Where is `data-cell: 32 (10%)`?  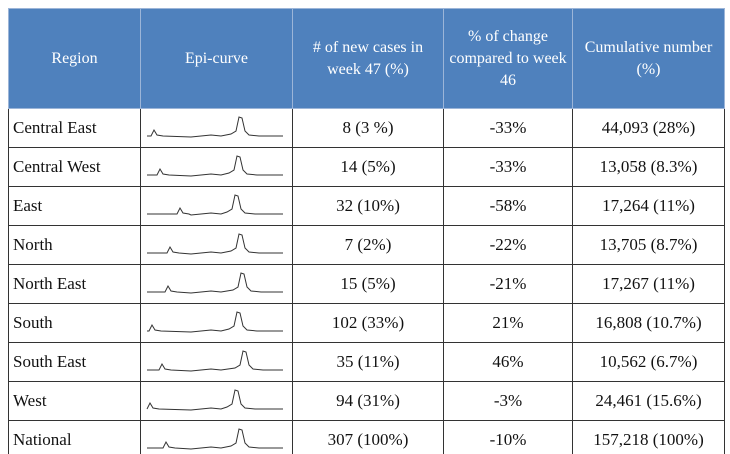
data-cell: 32 (10%) is located at coordinates (368, 206).